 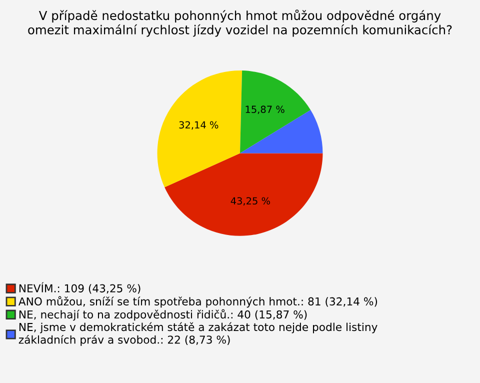 I want to click on data-label: 43,25 %, so click(x=250, y=201).